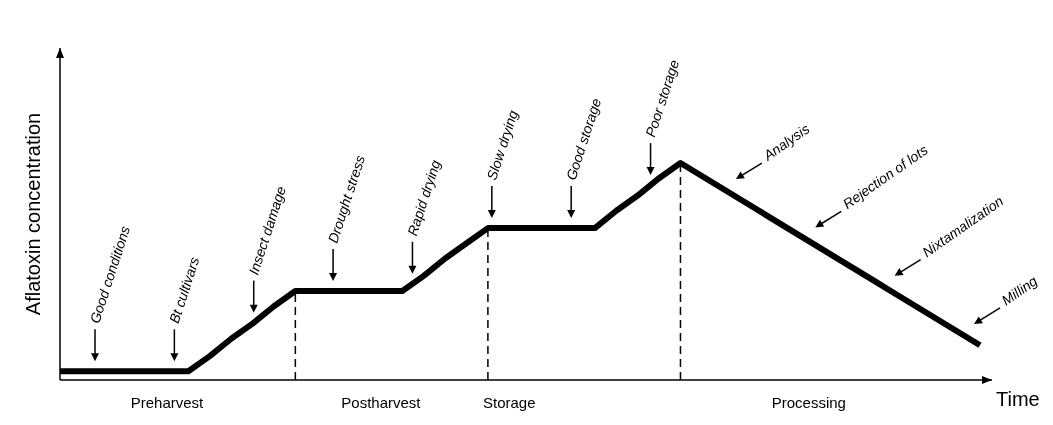  I want to click on x-tick-label: Processing, so click(808, 402).